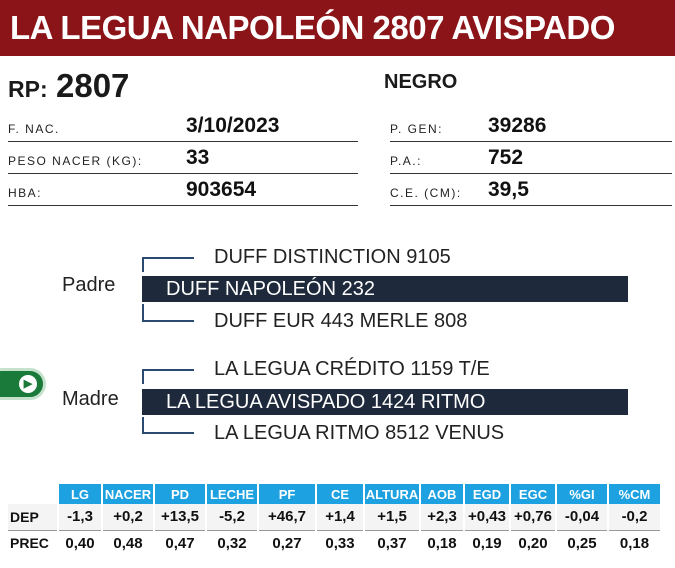 The height and width of the screenshot is (568, 675). I want to click on header-cell: PD, so click(179, 494).